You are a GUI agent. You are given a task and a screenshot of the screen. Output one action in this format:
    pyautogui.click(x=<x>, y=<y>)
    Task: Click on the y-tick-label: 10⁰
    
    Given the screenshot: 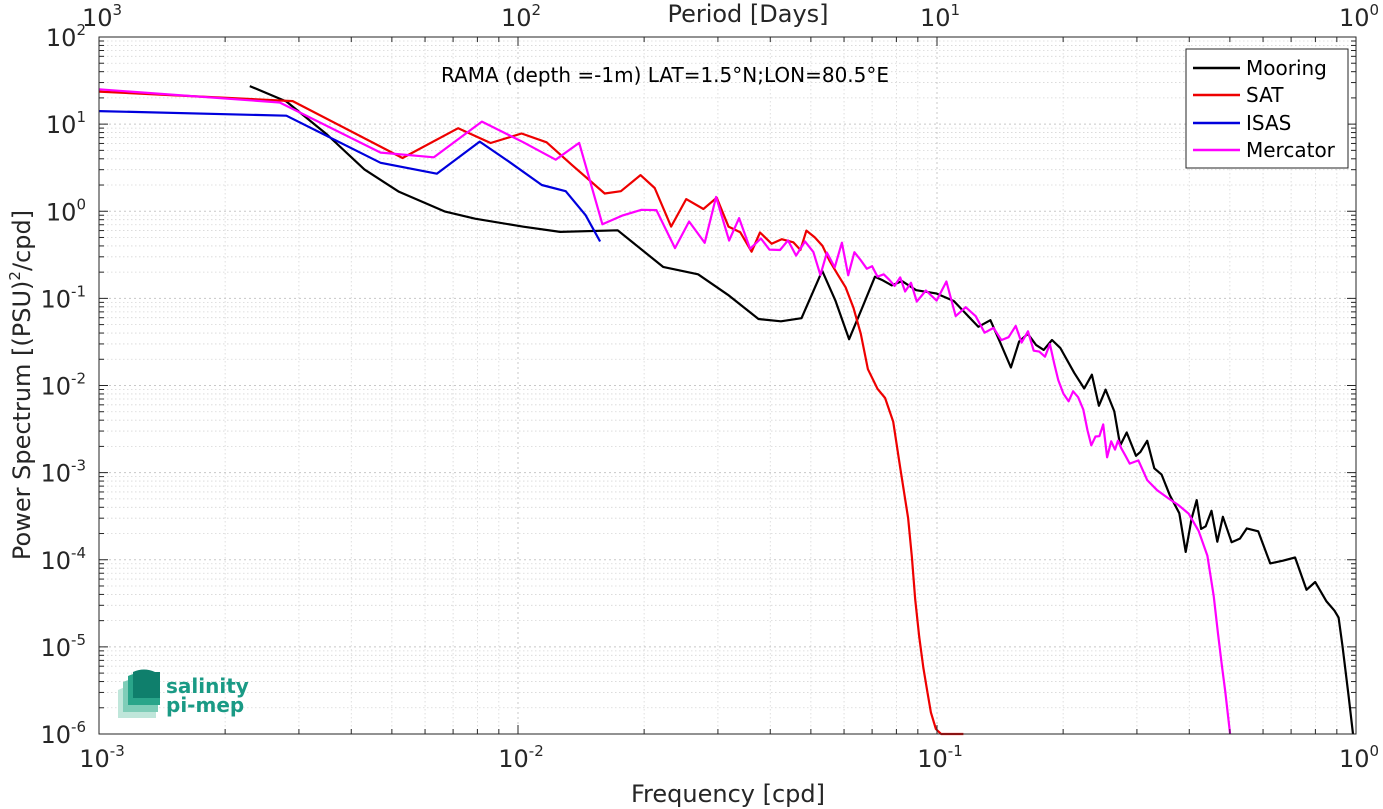 What is the action you would take?
    pyautogui.click(x=66, y=210)
    